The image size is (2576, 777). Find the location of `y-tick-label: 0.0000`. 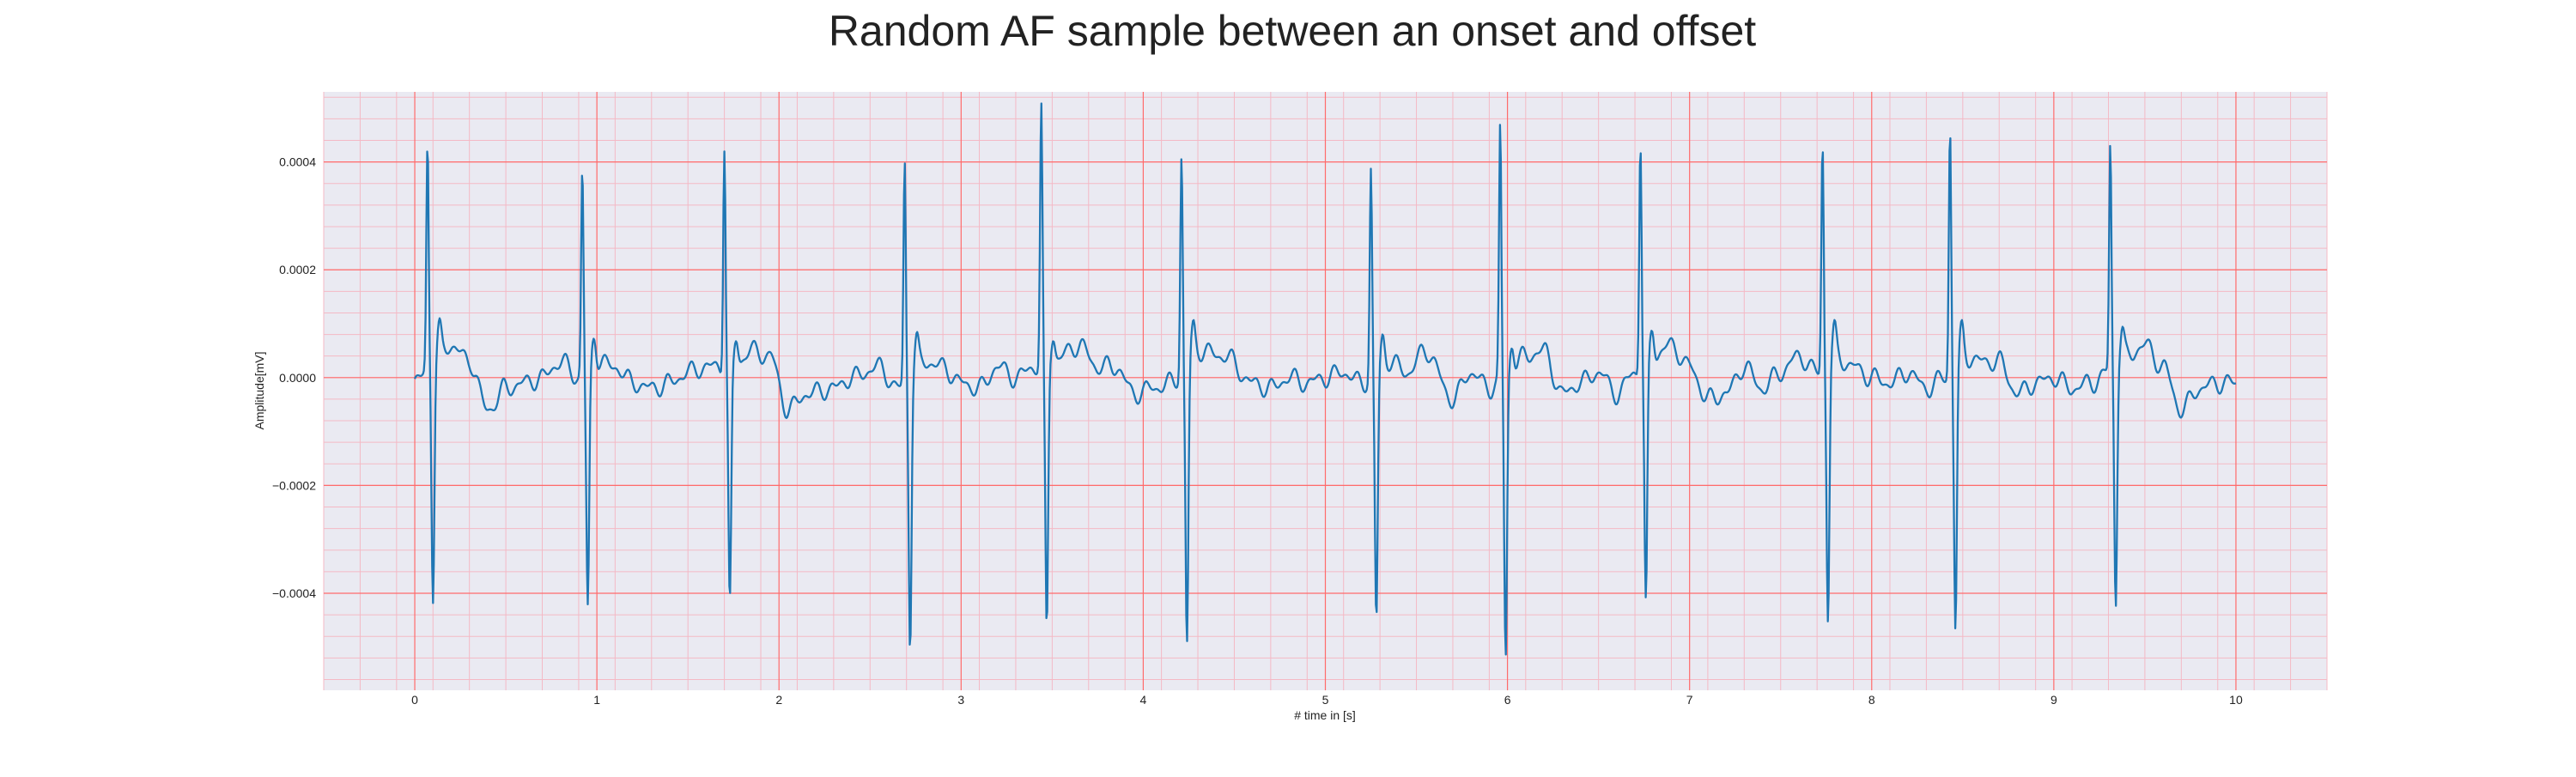

y-tick-label: 0.0000 is located at coordinates (297, 378).